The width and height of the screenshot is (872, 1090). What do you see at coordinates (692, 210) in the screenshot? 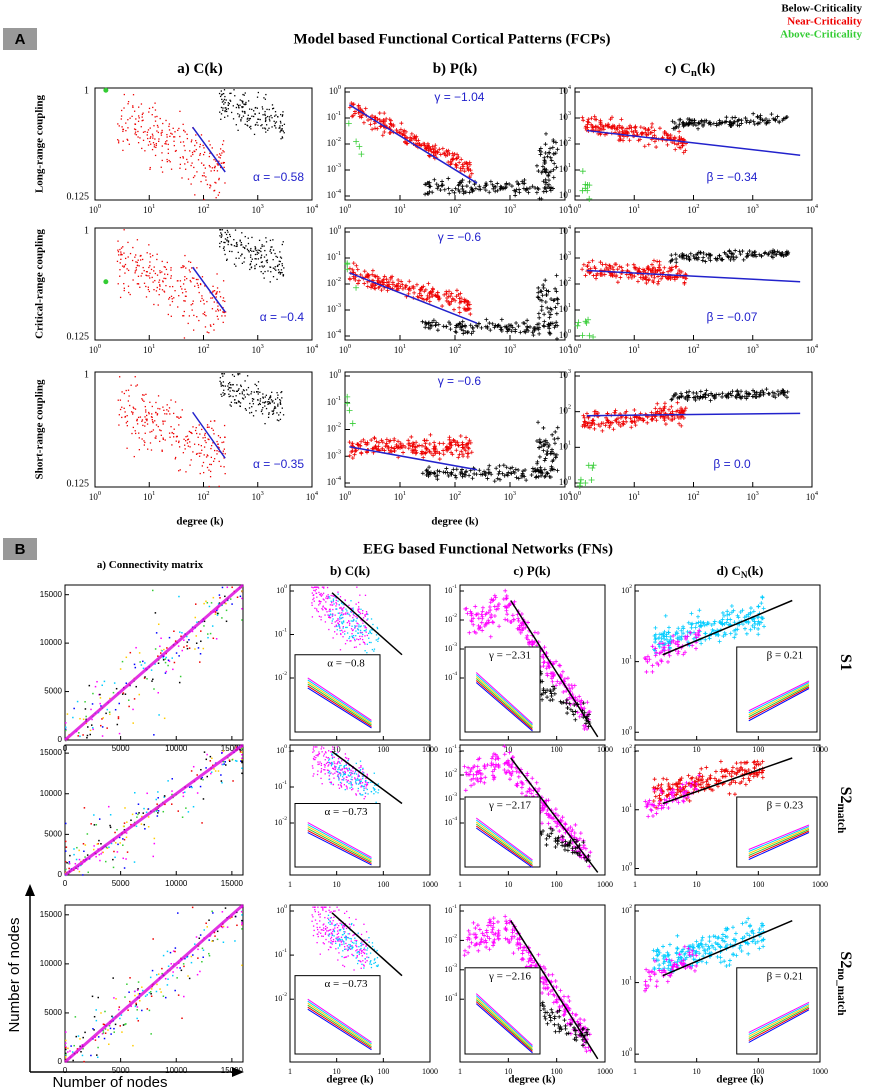
I see `text-part: 10` at bounding box center [692, 210].